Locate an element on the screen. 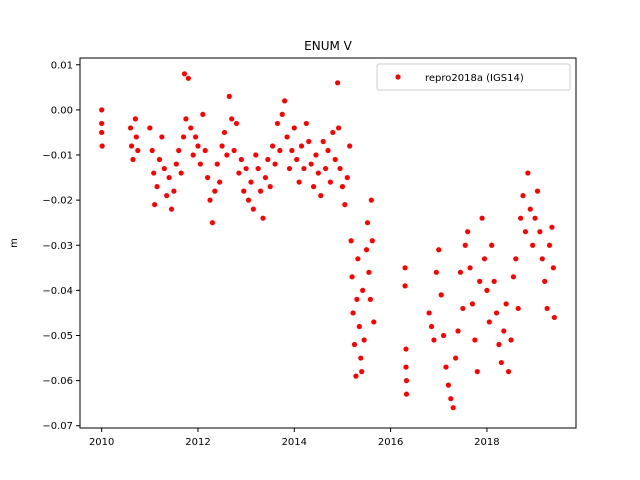 This screenshot has height=480, width=640. legend: repro2018a (IGS14) is located at coordinates (473, 77).